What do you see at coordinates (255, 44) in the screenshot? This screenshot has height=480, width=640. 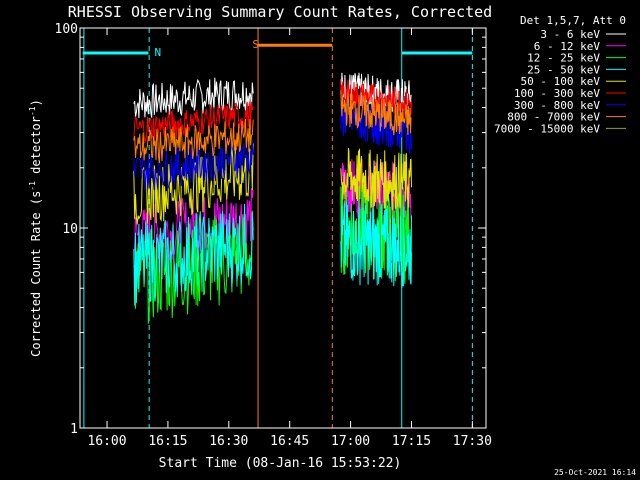 I see `flag-label: S` at bounding box center [255, 44].